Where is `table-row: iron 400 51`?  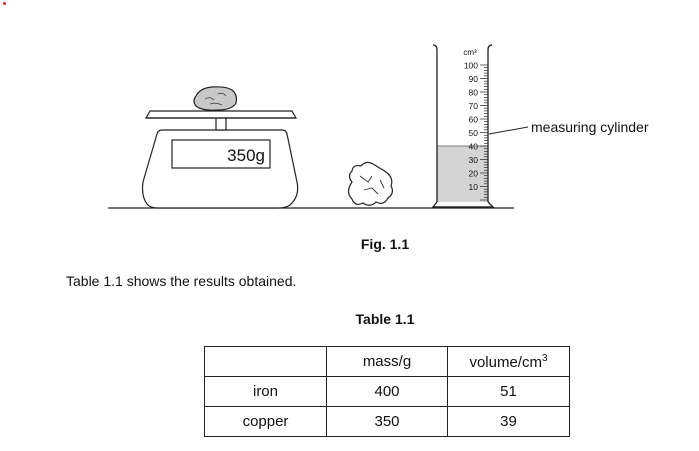
table-row: iron 400 51 is located at coordinates (387, 391).